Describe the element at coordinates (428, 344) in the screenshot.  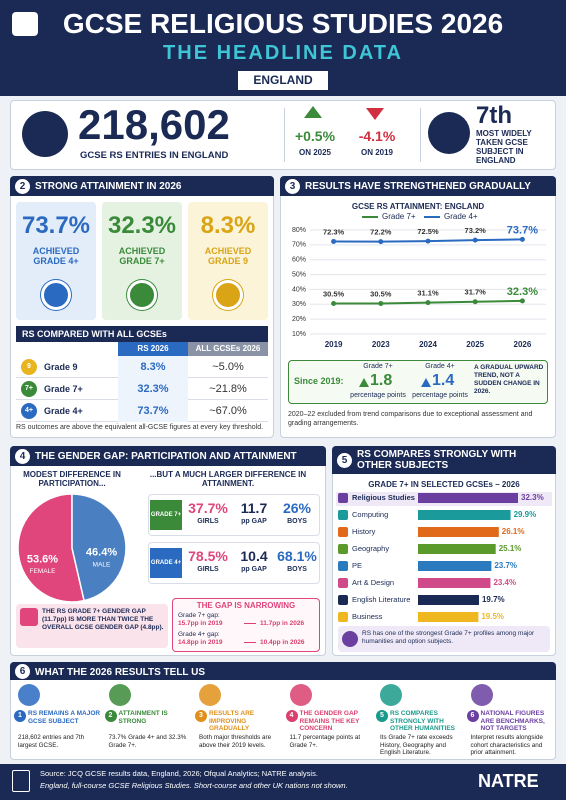
I see `x-tick-label: 2024` at that location.